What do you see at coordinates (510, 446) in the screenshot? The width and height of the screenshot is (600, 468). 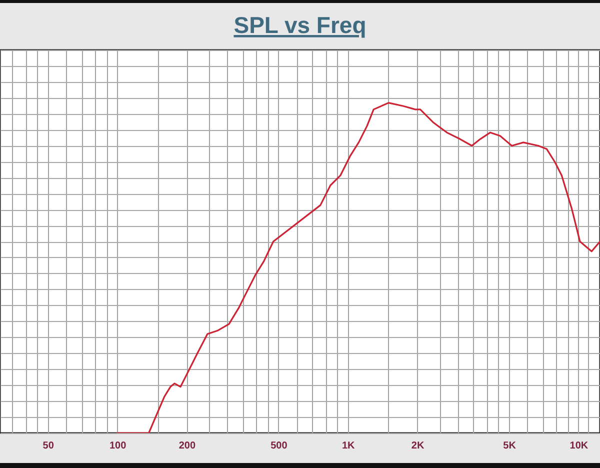 I see `x-tick-label: 5K` at bounding box center [510, 446].